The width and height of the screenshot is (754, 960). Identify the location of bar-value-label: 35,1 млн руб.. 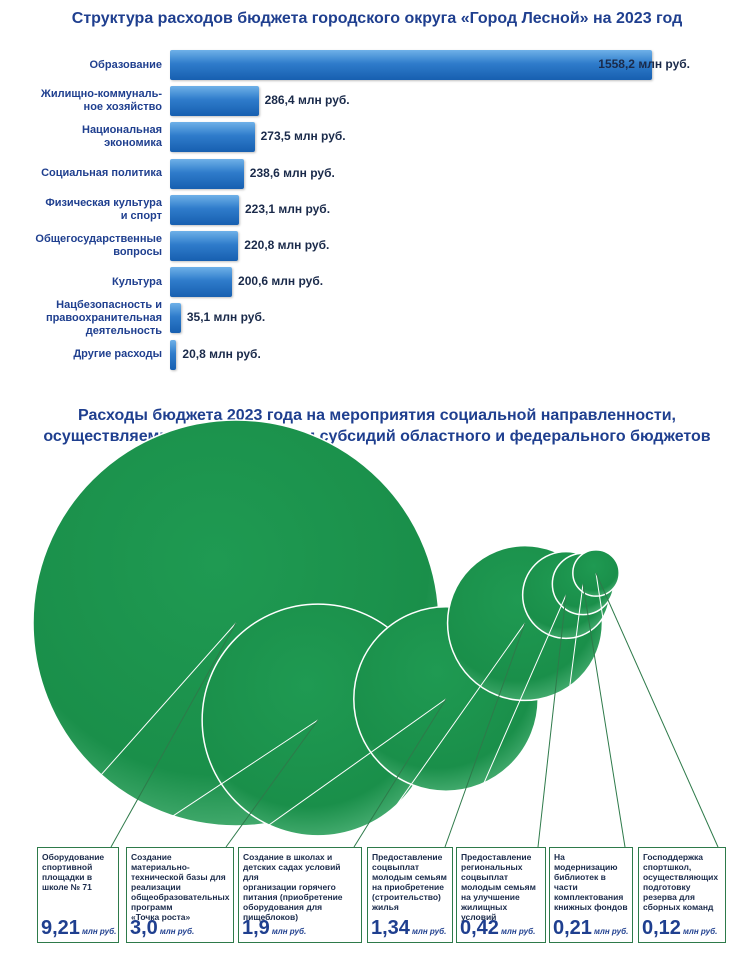
(226, 317).